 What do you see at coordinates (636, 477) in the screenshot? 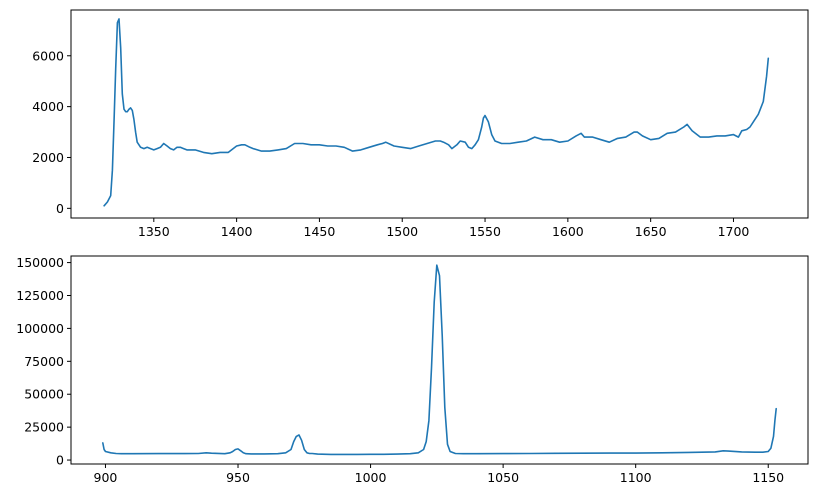
I see `x-tick-label: 1100` at bounding box center [636, 477].